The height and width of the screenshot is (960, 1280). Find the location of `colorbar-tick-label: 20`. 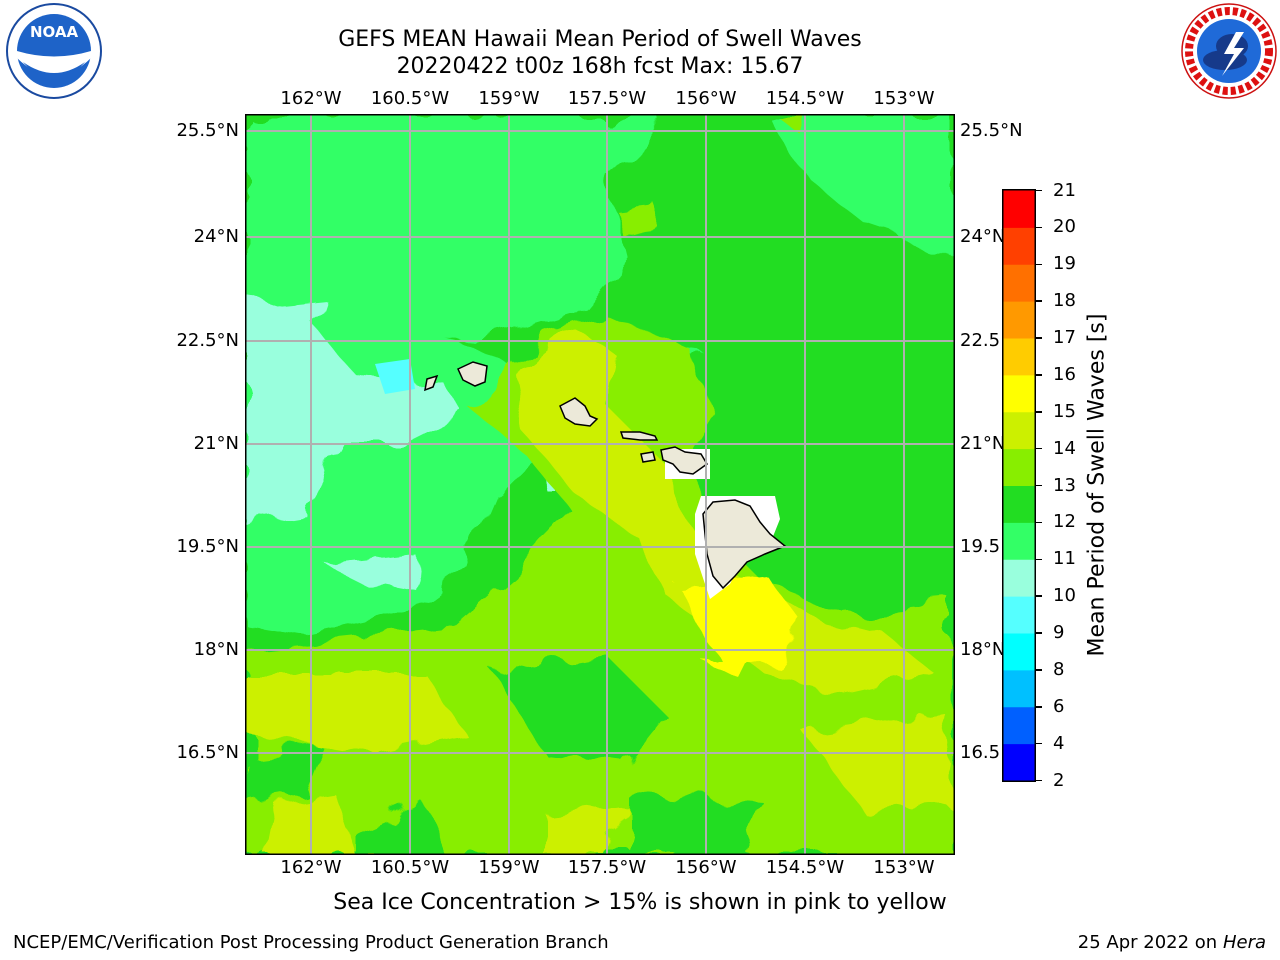

colorbar-tick-label: 20 is located at coordinates (1064, 227).